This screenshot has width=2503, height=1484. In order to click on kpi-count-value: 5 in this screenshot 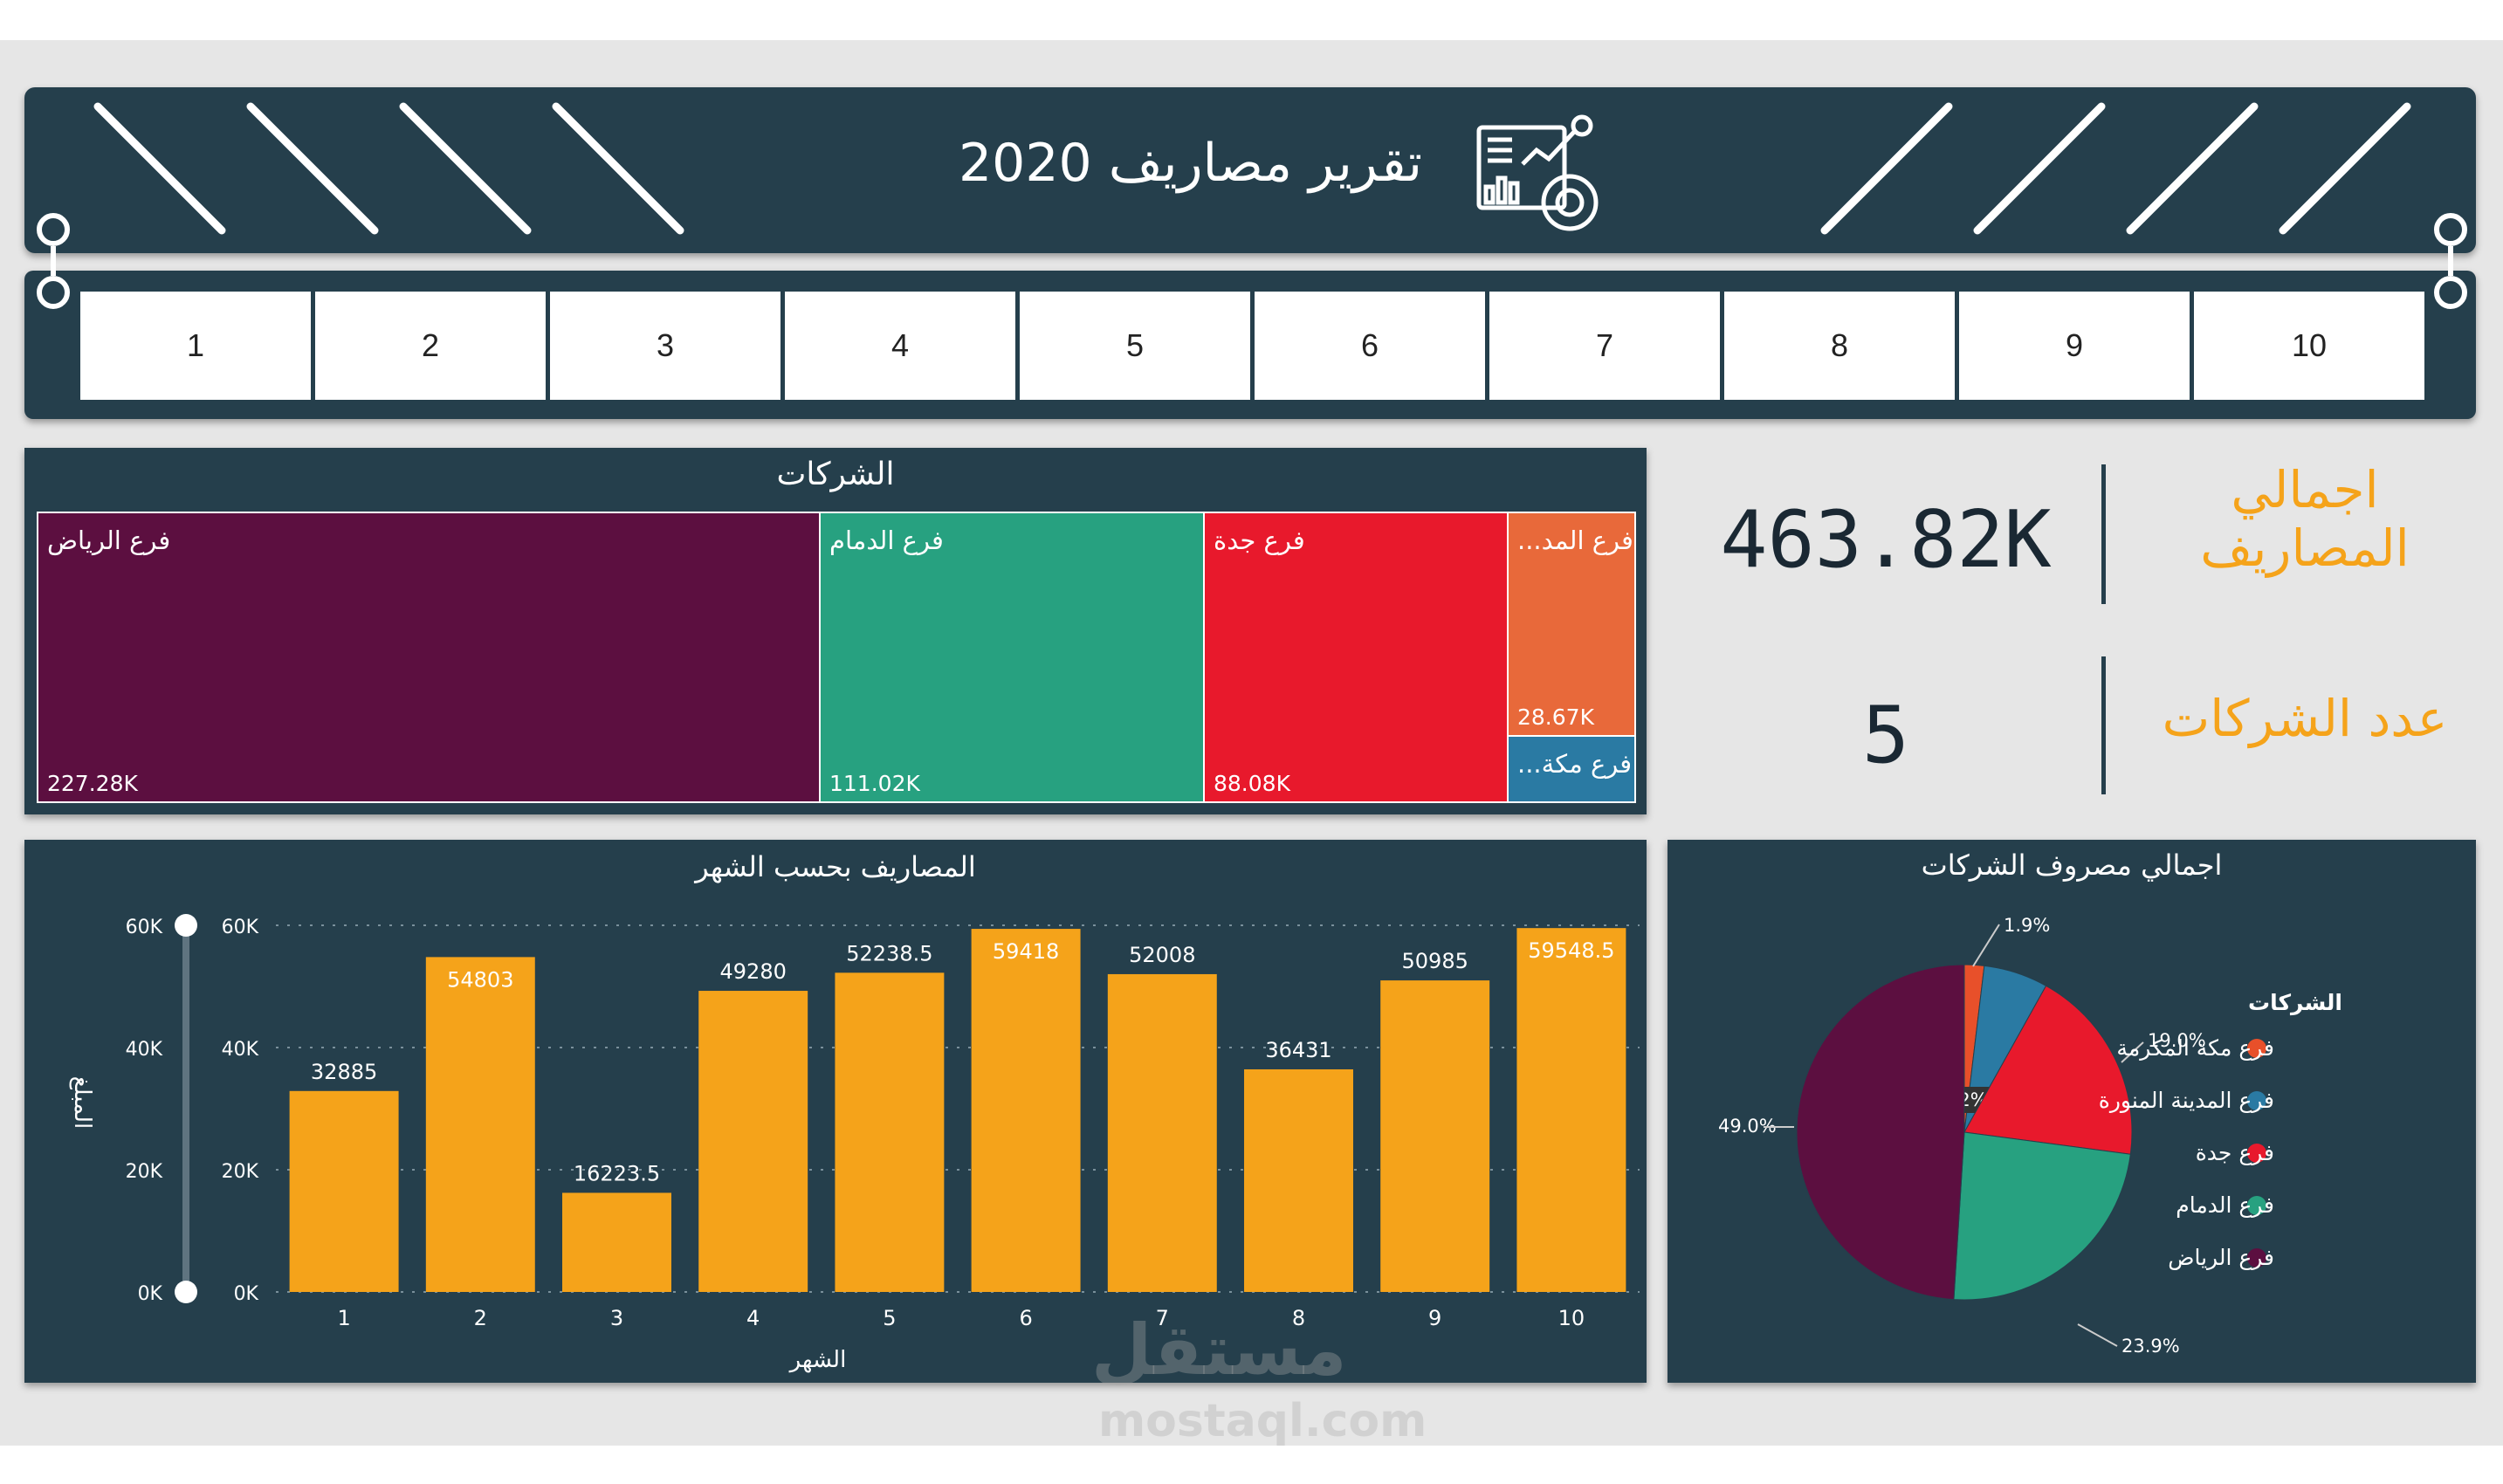, I will do `click(1886, 735)`.